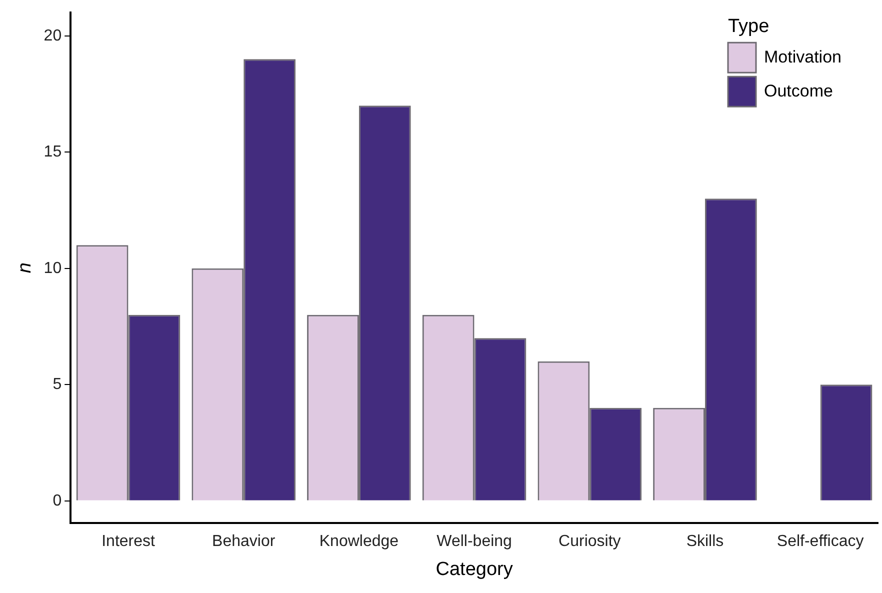 Image resolution: width=882 pixels, height=593 pixels. I want to click on x-tick-label: Curiosity, so click(589, 541).